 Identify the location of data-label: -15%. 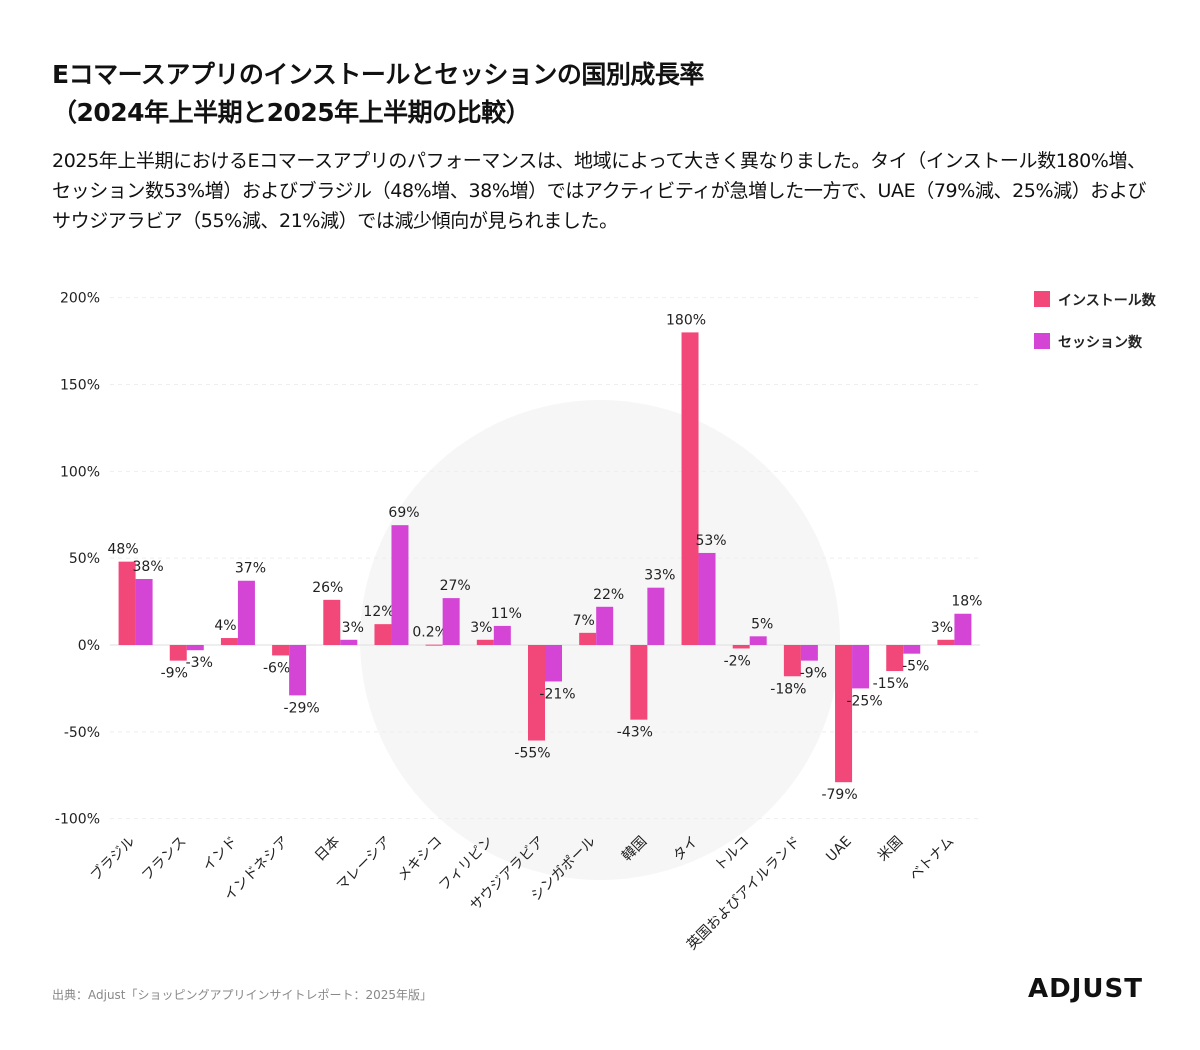
(891, 684).